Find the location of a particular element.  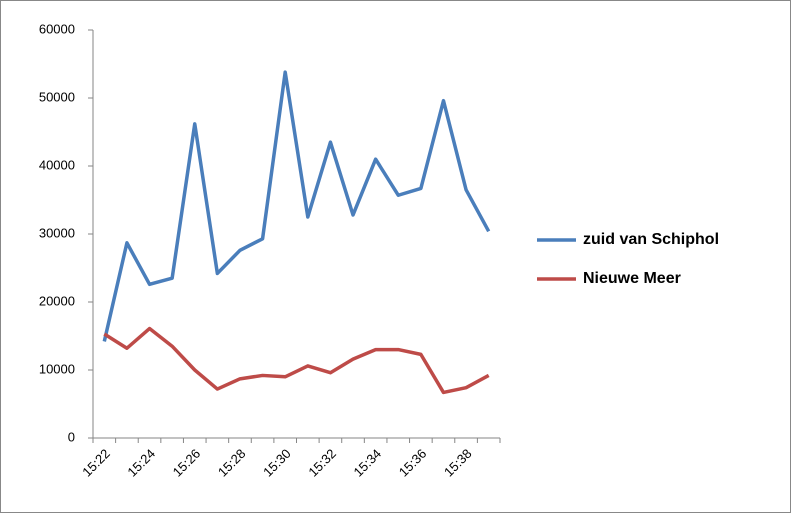

y-tick-label: 20000 is located at coordinates (57, 300).